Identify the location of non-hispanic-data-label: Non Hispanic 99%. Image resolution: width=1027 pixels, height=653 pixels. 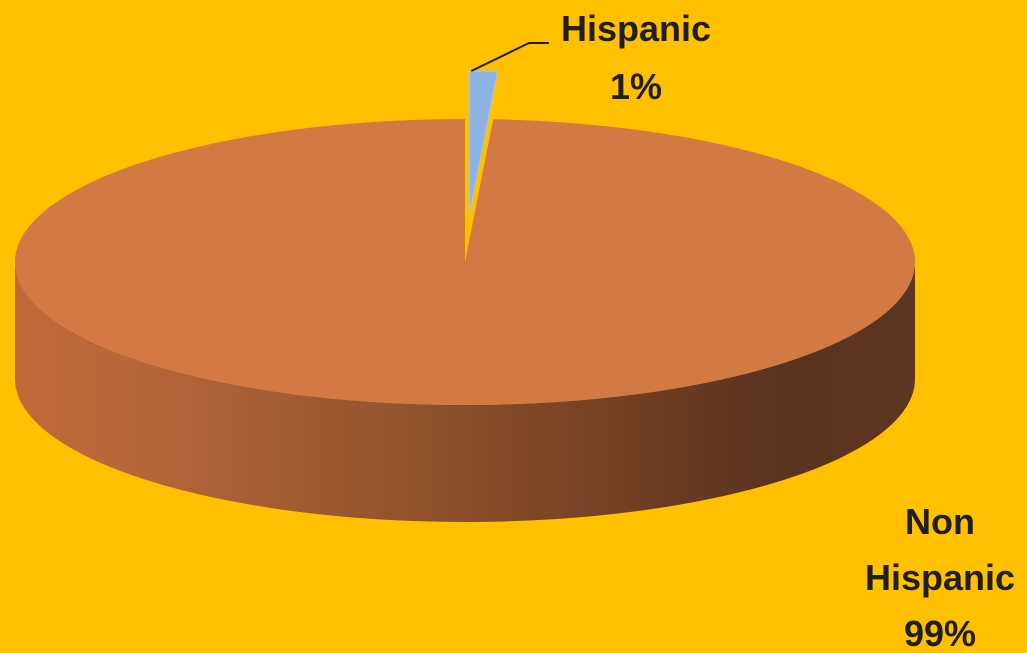
(940, 577).